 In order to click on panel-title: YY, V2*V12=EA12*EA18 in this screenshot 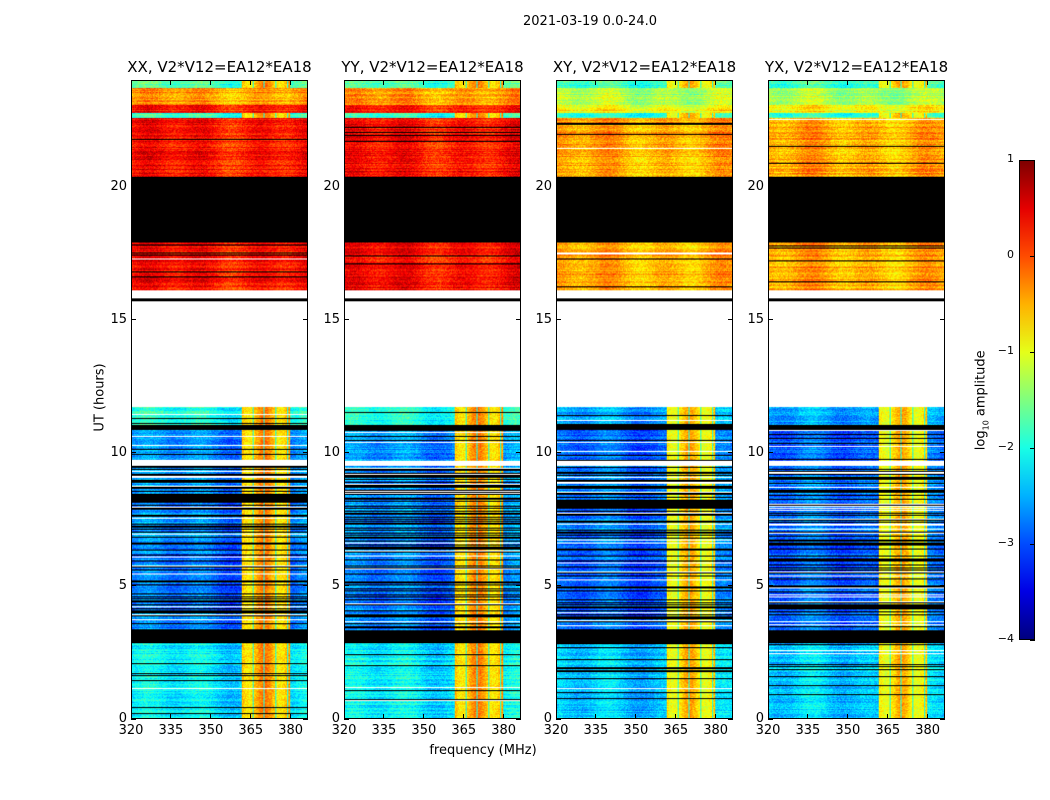, I will do `click(432, 67)`.